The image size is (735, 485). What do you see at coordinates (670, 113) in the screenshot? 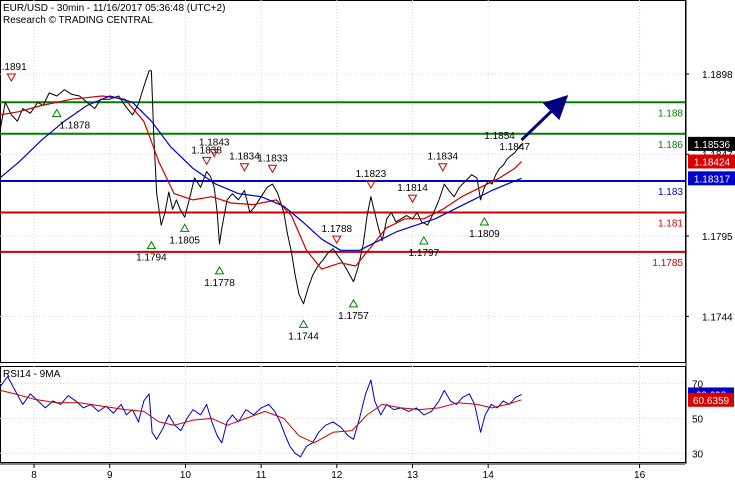
I see `level-label: 1.188` at bounding box center [670, 113].